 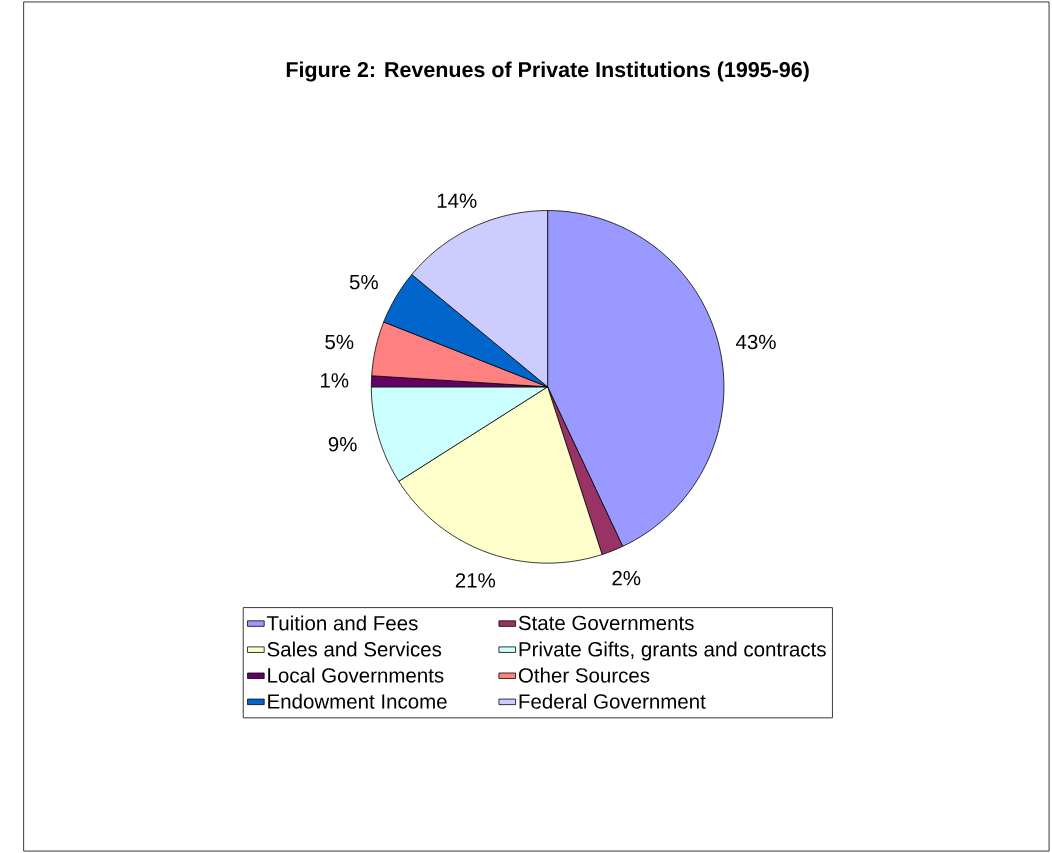 I want to click on legend-label: Local Governments, so click(x=356, y=675).